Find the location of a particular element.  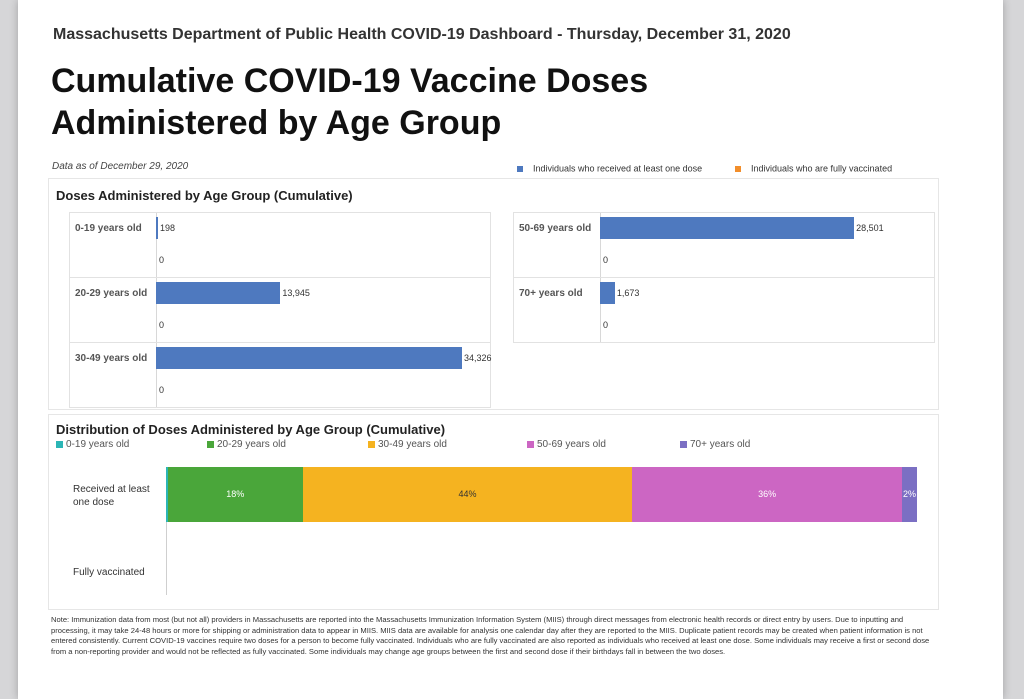

stack-segment-label: 2% is located at coordinates (909, 494).